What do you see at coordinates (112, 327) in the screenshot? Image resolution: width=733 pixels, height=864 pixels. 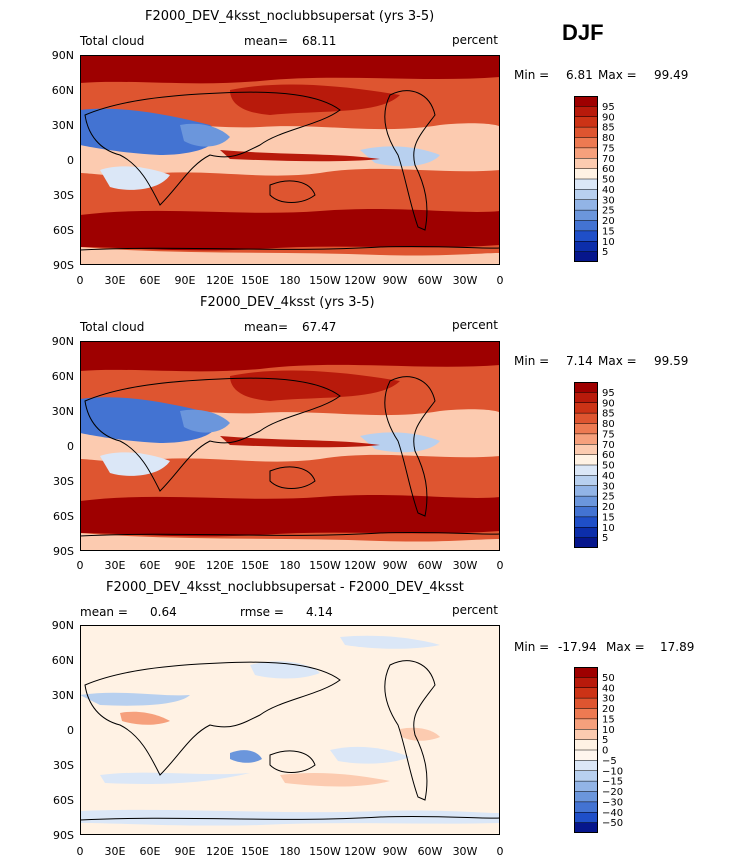 I see `panel-2-variable-label: Total cloud` at bounding box center [112, 327].